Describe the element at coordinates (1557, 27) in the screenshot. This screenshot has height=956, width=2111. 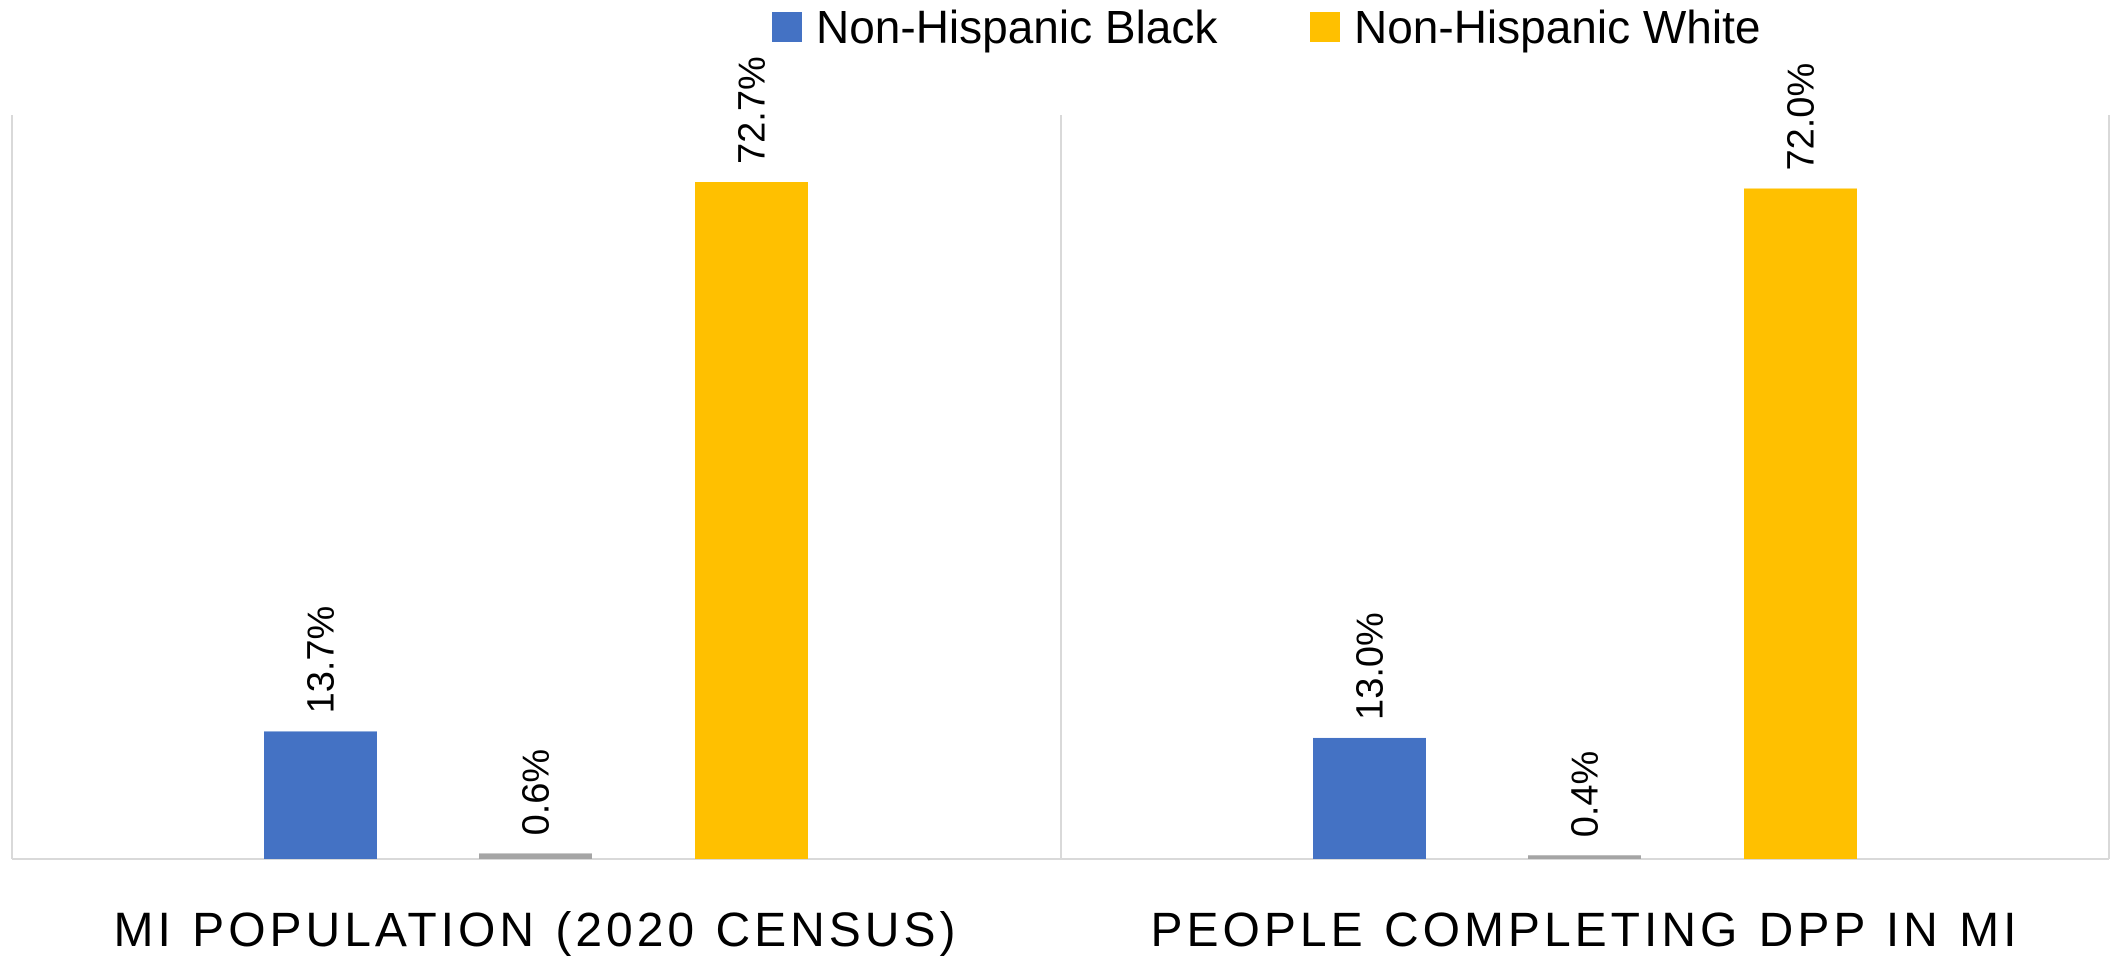
I see `legend-label-non-hispanic-white: Non-Hispanic White` at that location.